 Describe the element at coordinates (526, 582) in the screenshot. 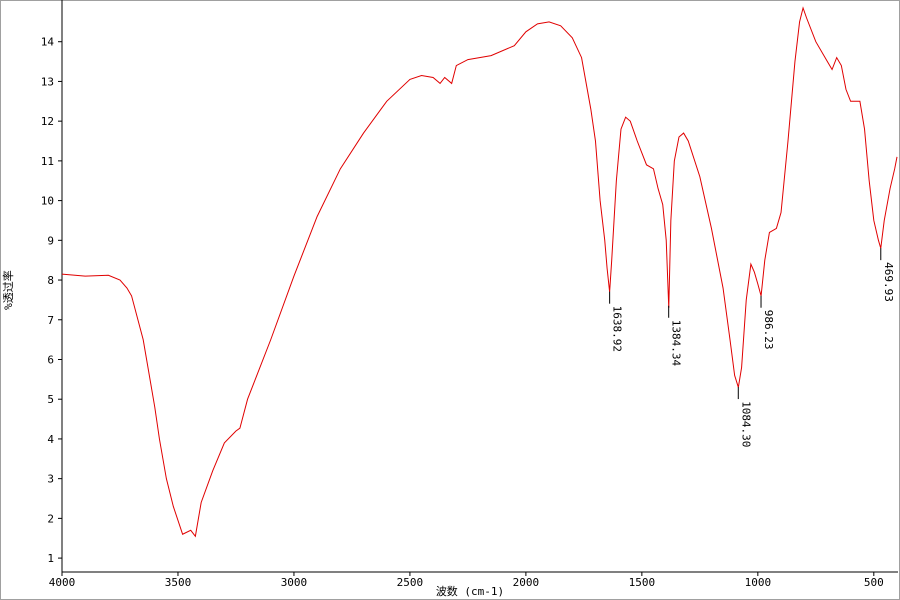

I see `x-tick-label: 2000` at that location.